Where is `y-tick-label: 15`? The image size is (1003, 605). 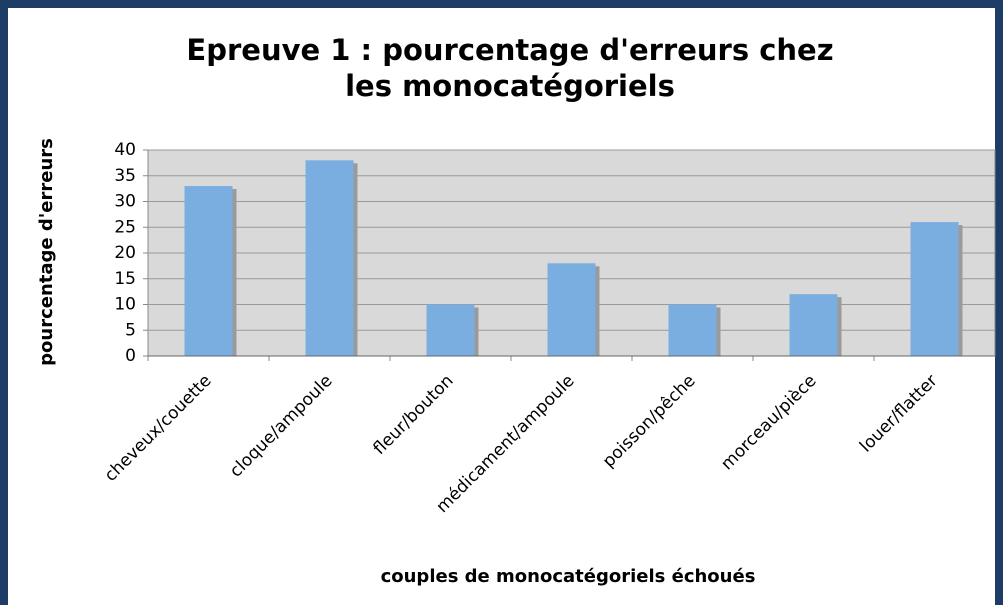
y-tick-label: 15 is located at coordinates (125, 279).